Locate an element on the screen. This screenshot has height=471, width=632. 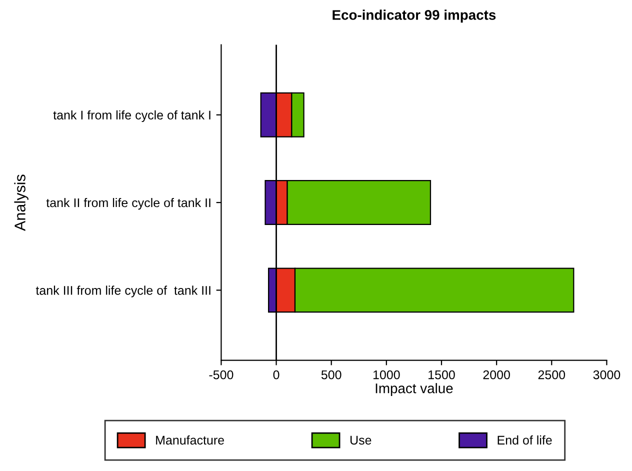
y-tick-label: tank III from life cycle of tank III is located at coordinates (123, 292).